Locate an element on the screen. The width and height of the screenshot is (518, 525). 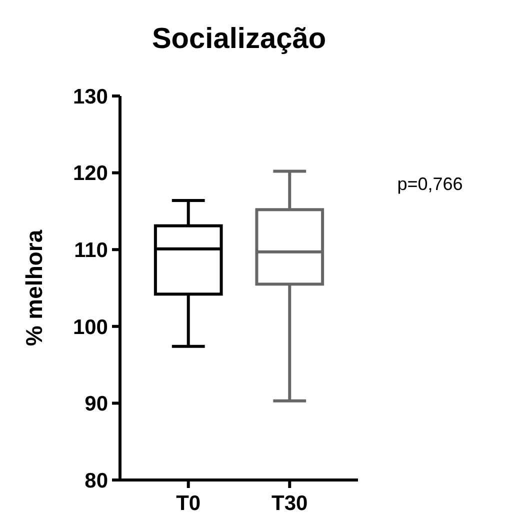
chart-title: Socialização is located at coordinates (239, 39).